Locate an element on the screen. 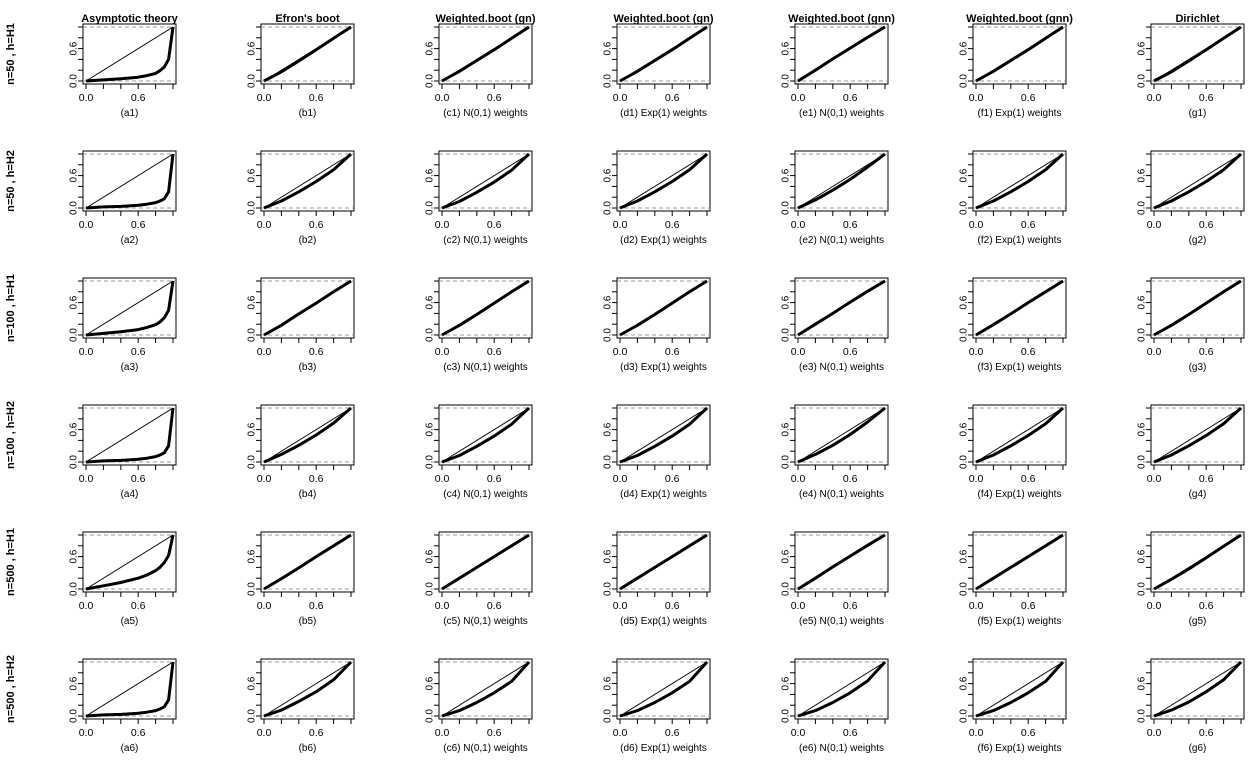  column-title: Weighted.boot (gnn) is located at coordinates (841, 19).